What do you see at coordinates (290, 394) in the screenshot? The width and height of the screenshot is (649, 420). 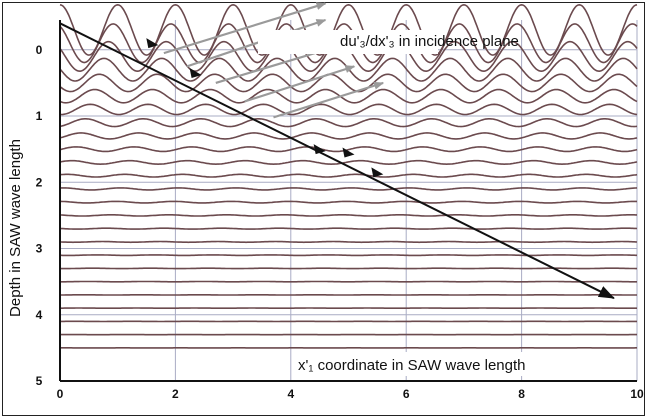 I see `x-tick-label-4: 4` at bounding box center [290, 394].